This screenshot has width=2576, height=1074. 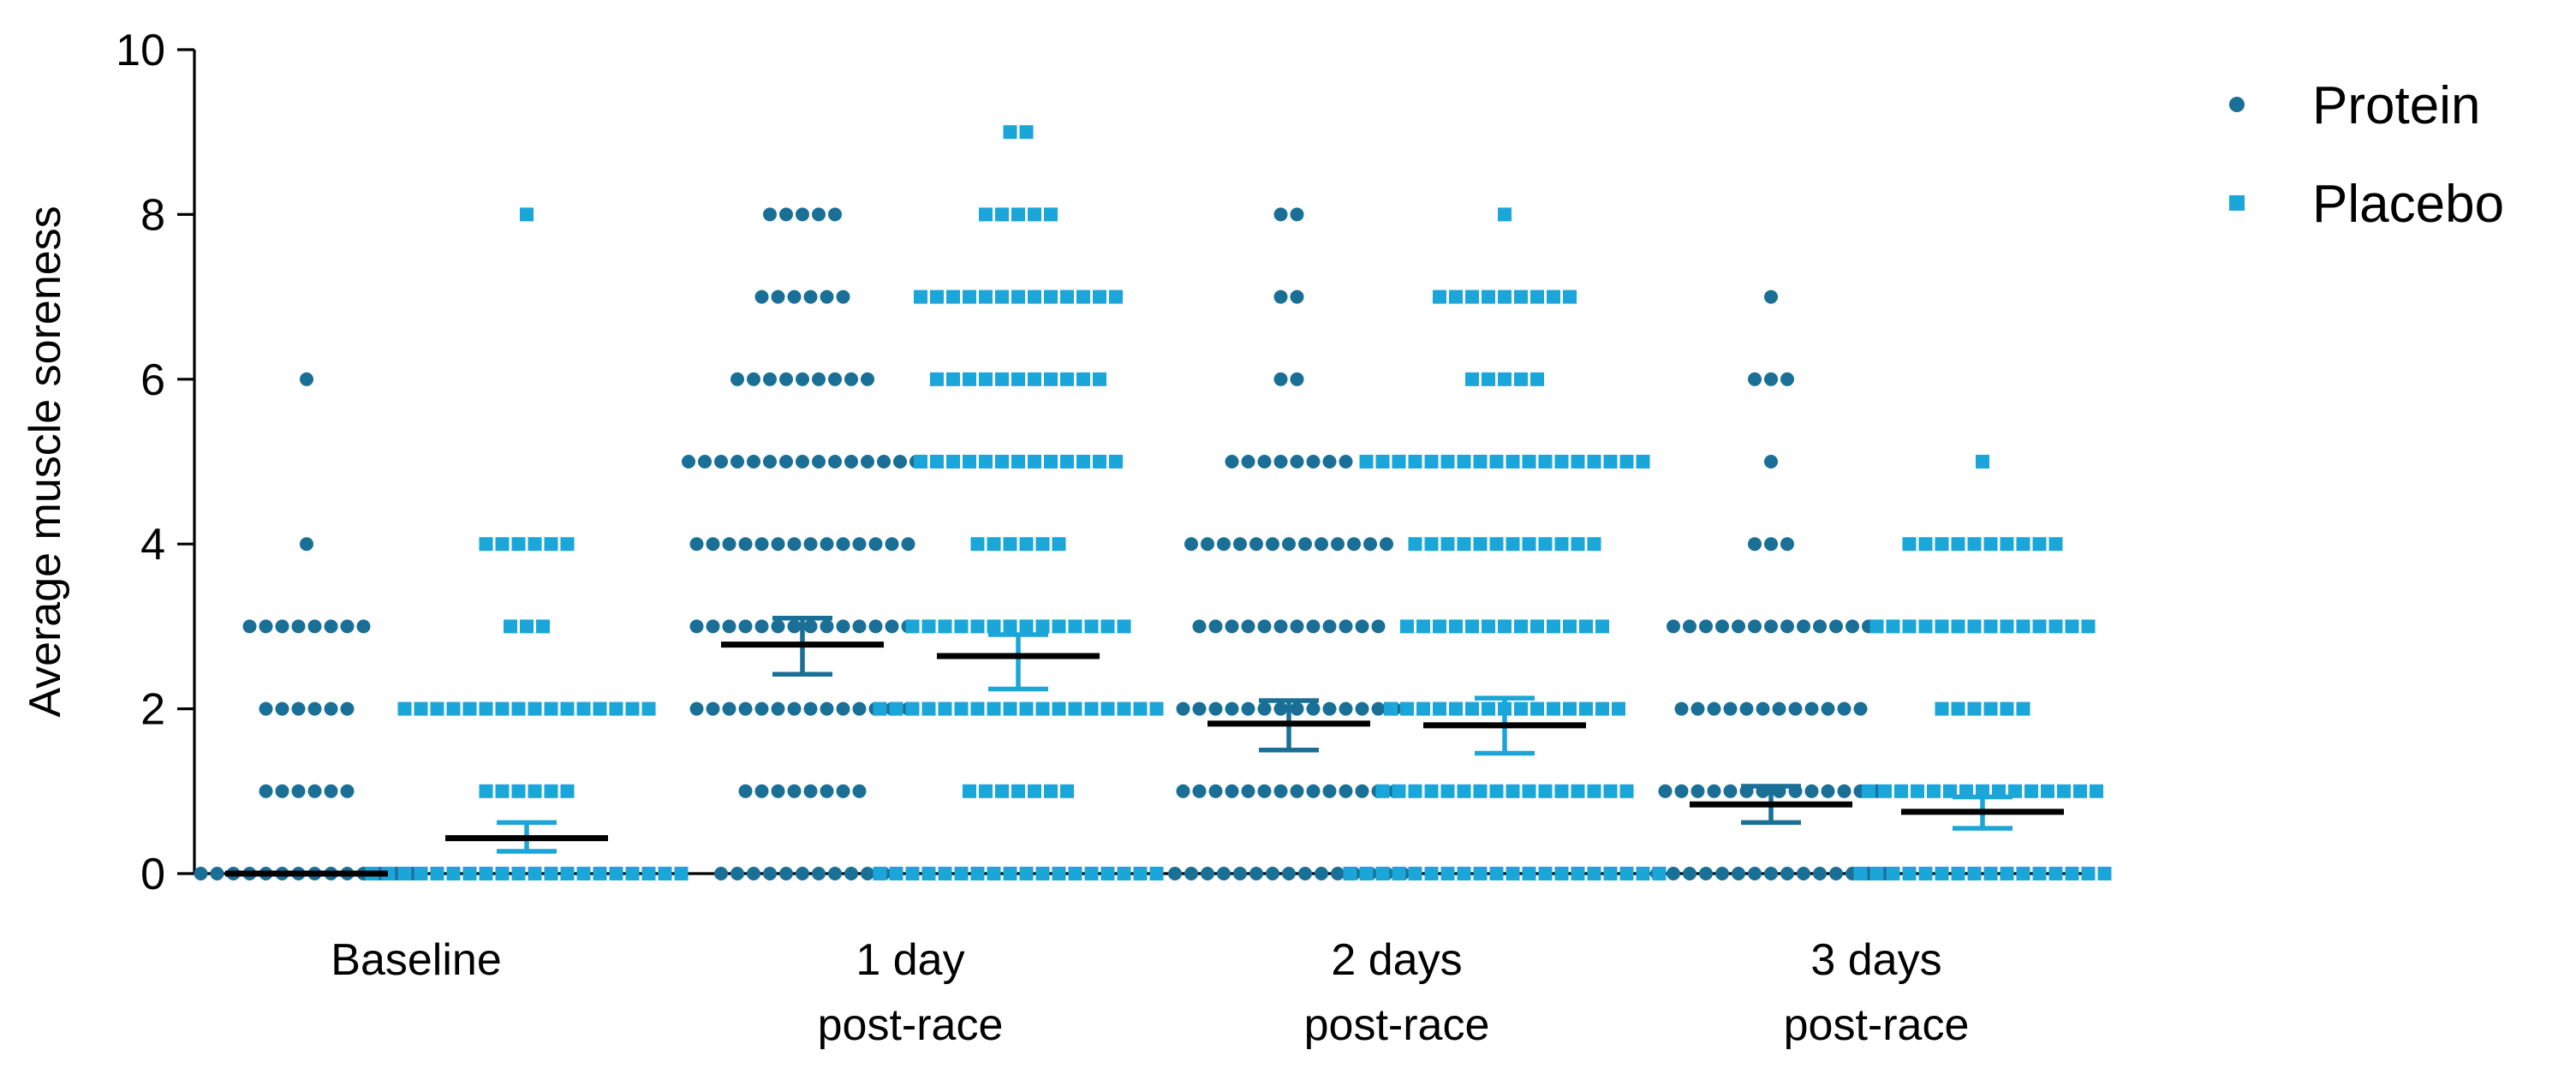 I want to click on x-category-label: 2 days, so click(x=1396, y=960).